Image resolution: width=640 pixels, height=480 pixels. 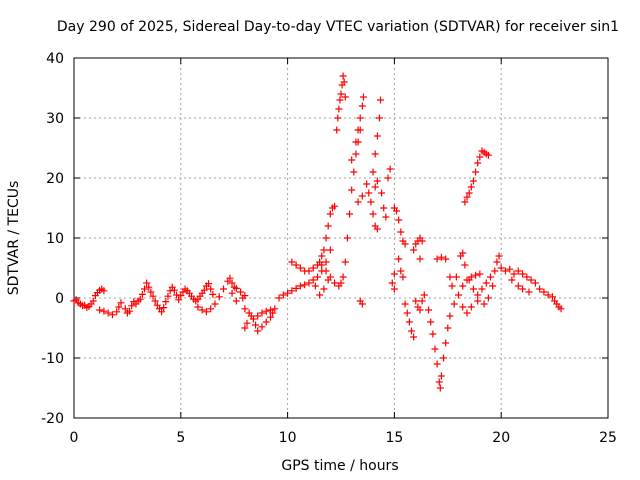 I want to click on y-tick-label: 10, so click(x=55, y=239).